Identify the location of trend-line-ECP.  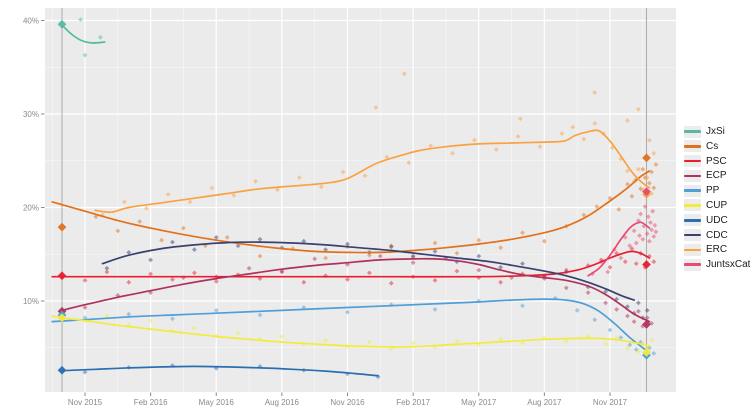
(356, 290).